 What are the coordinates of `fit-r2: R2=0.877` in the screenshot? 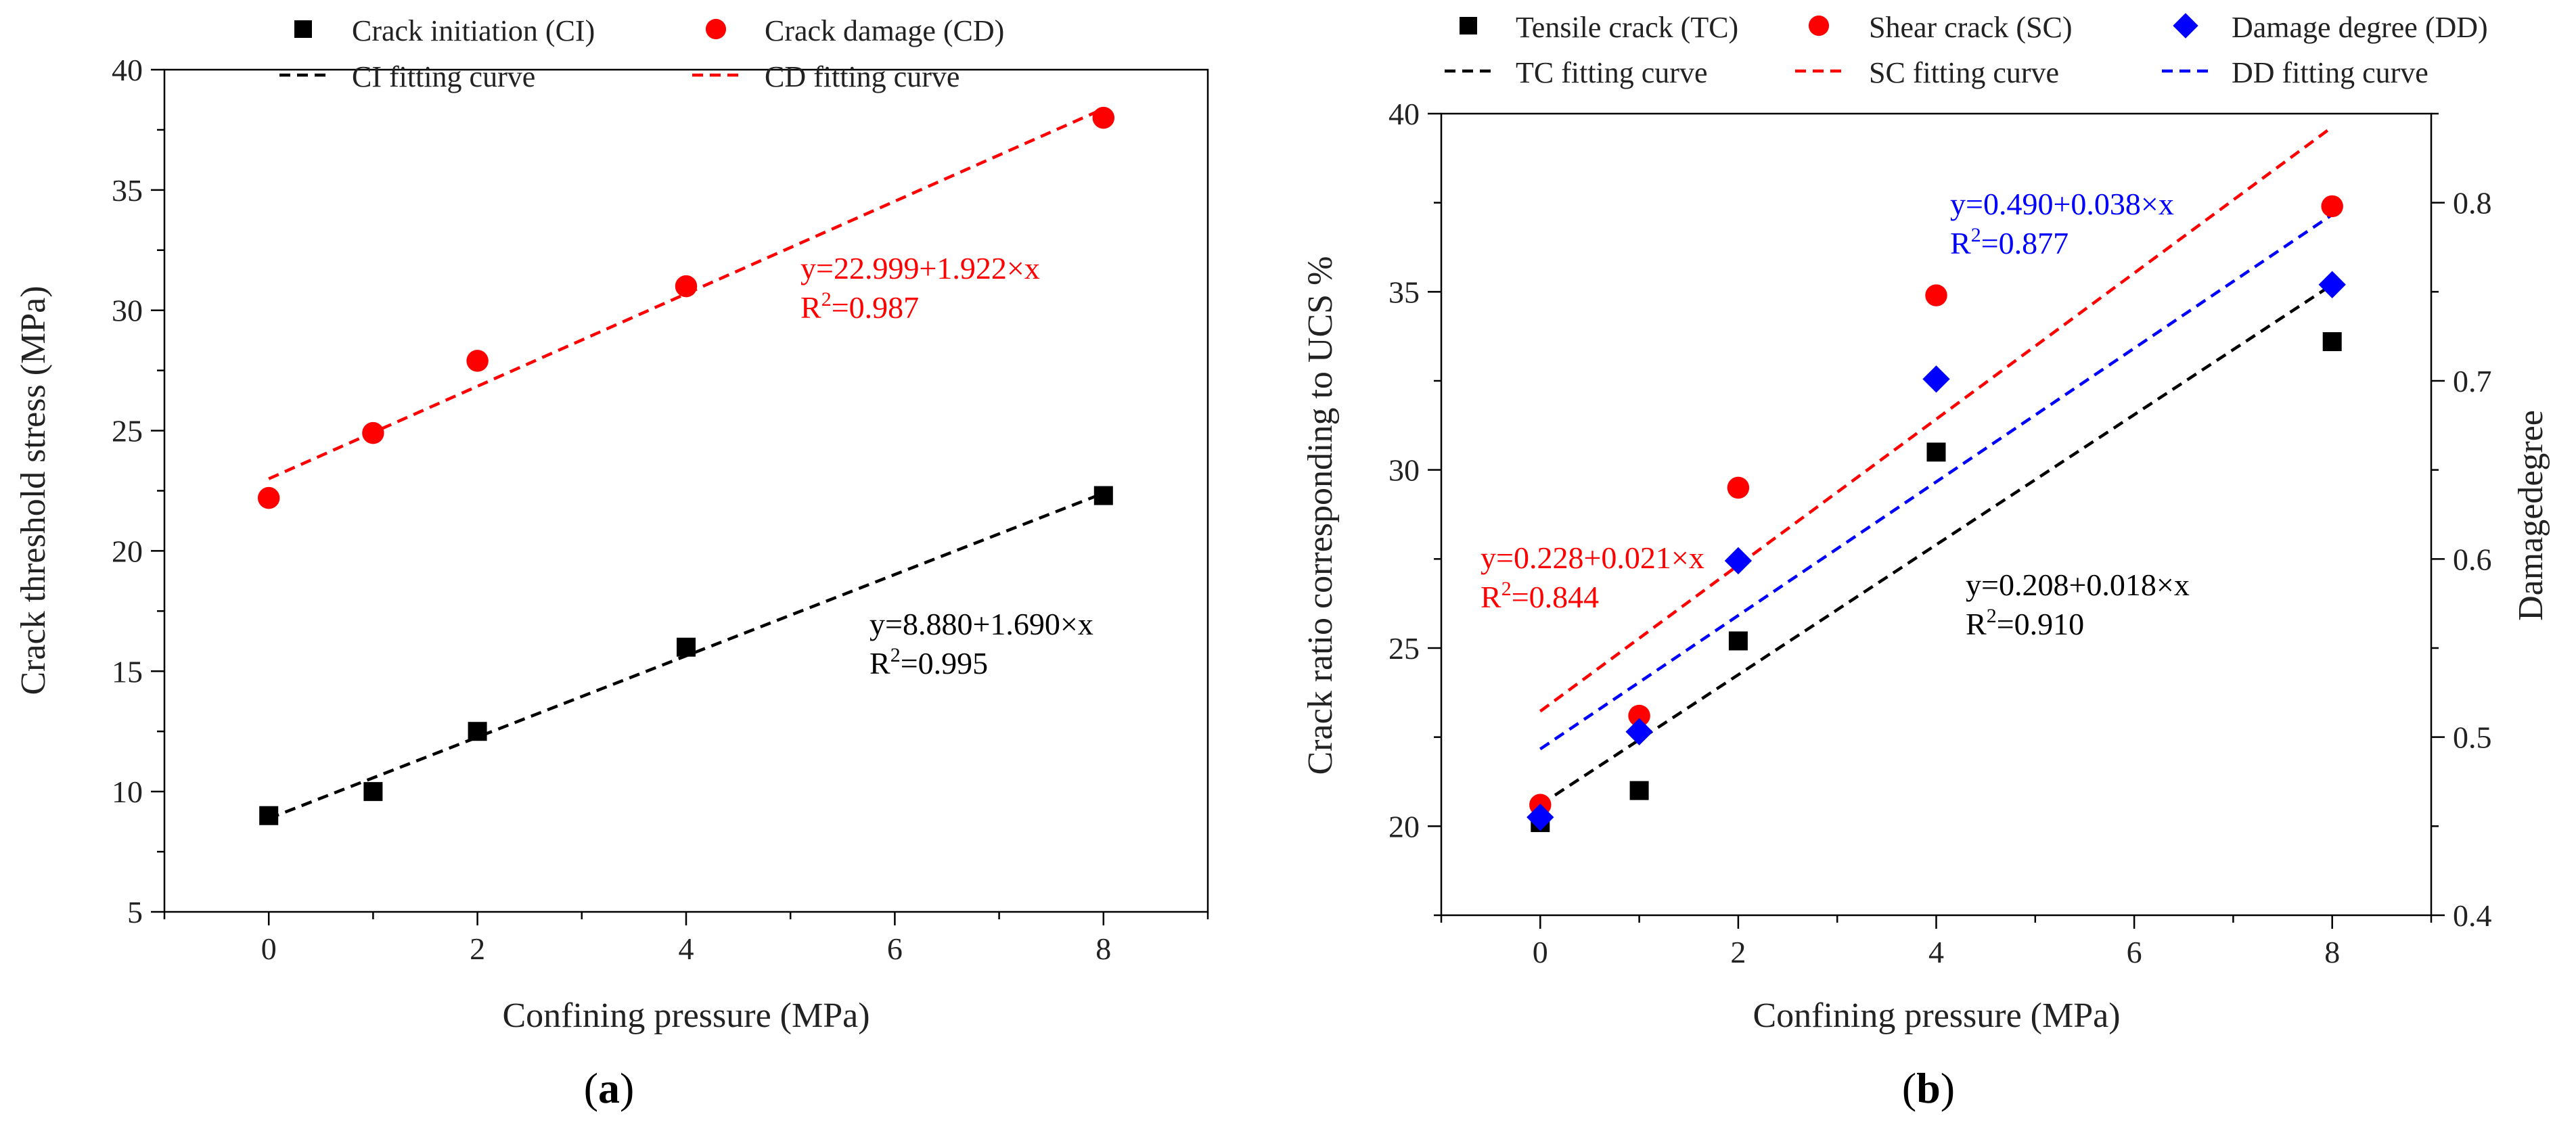 It's located at (2009, 242).